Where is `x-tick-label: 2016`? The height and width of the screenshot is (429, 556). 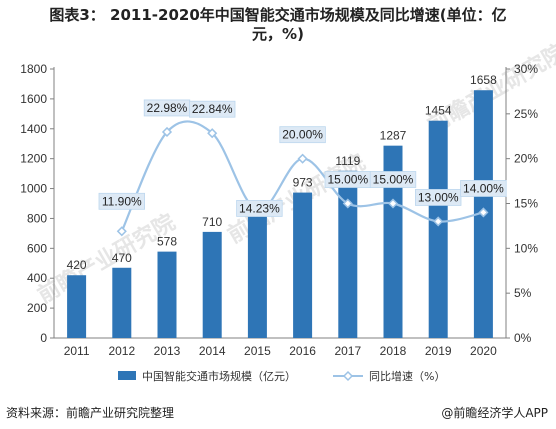 x-tick-label: 2016 is located at coordinates (302, 351).